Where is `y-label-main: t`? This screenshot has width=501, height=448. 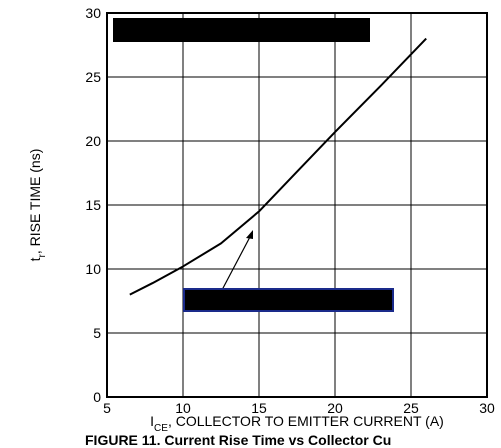
y-label-main: t is located at coordinates (35, 259).